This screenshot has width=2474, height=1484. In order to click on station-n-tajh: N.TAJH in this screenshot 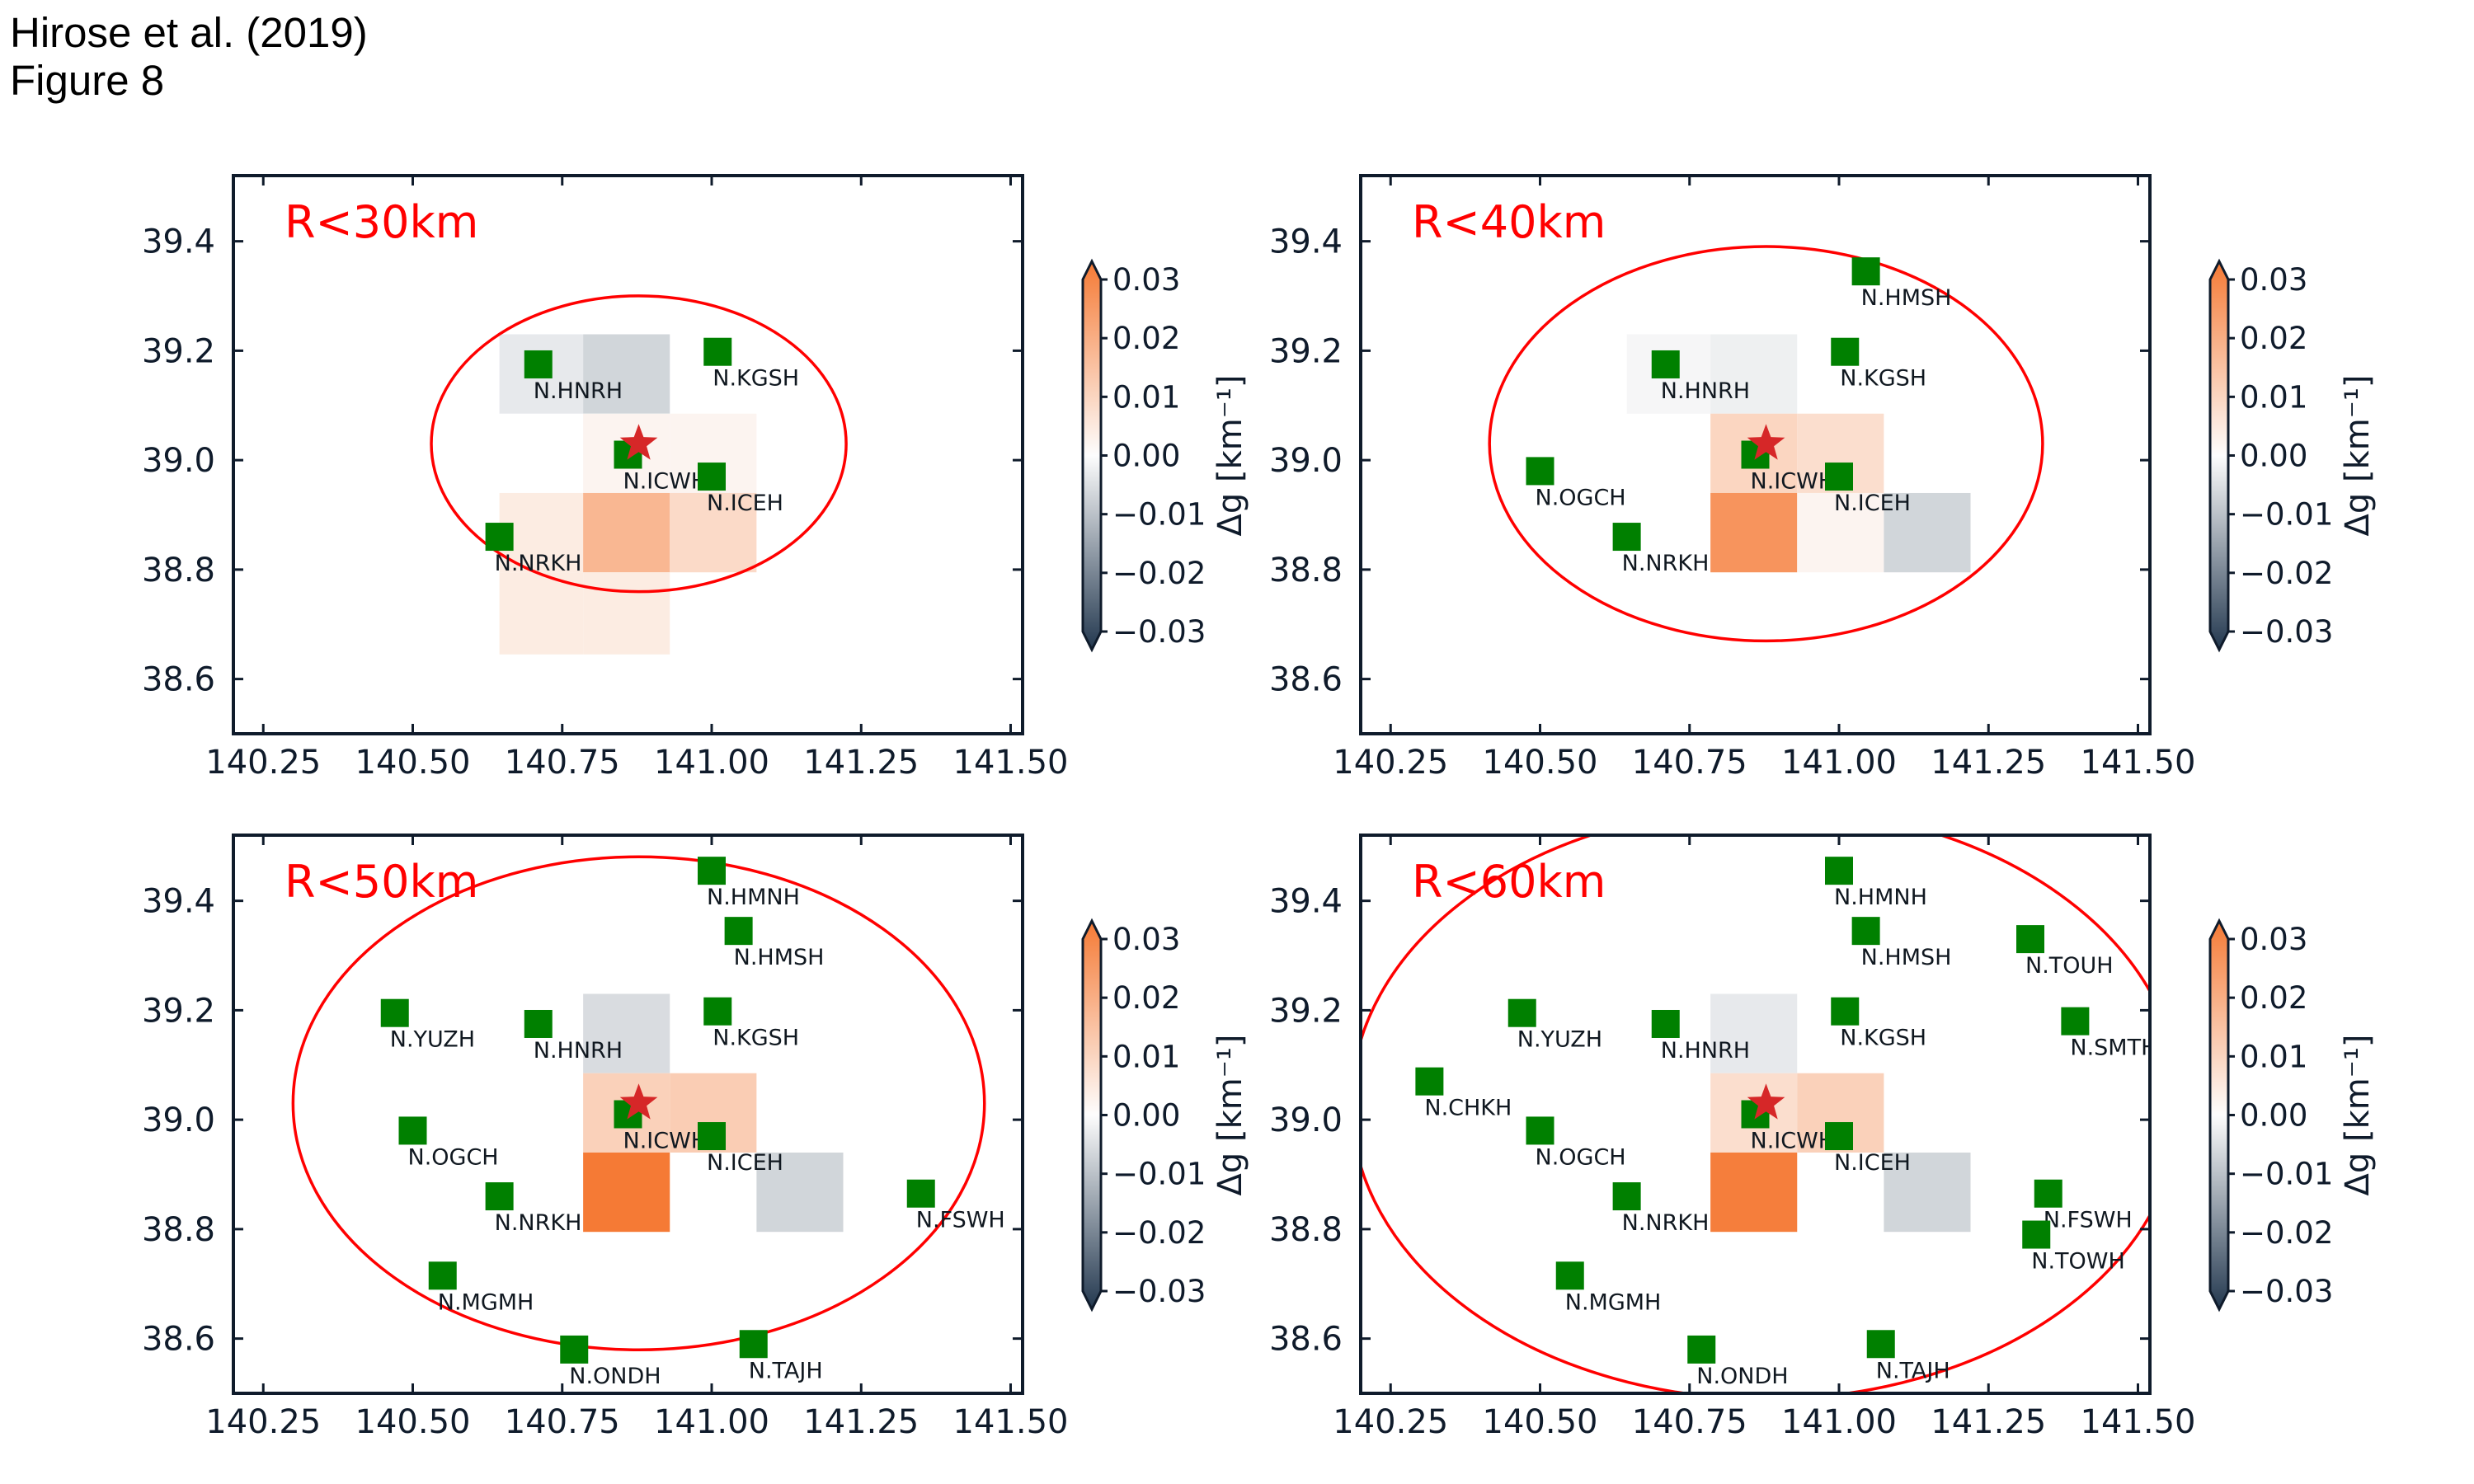, I will do `click(781, 1356)`.